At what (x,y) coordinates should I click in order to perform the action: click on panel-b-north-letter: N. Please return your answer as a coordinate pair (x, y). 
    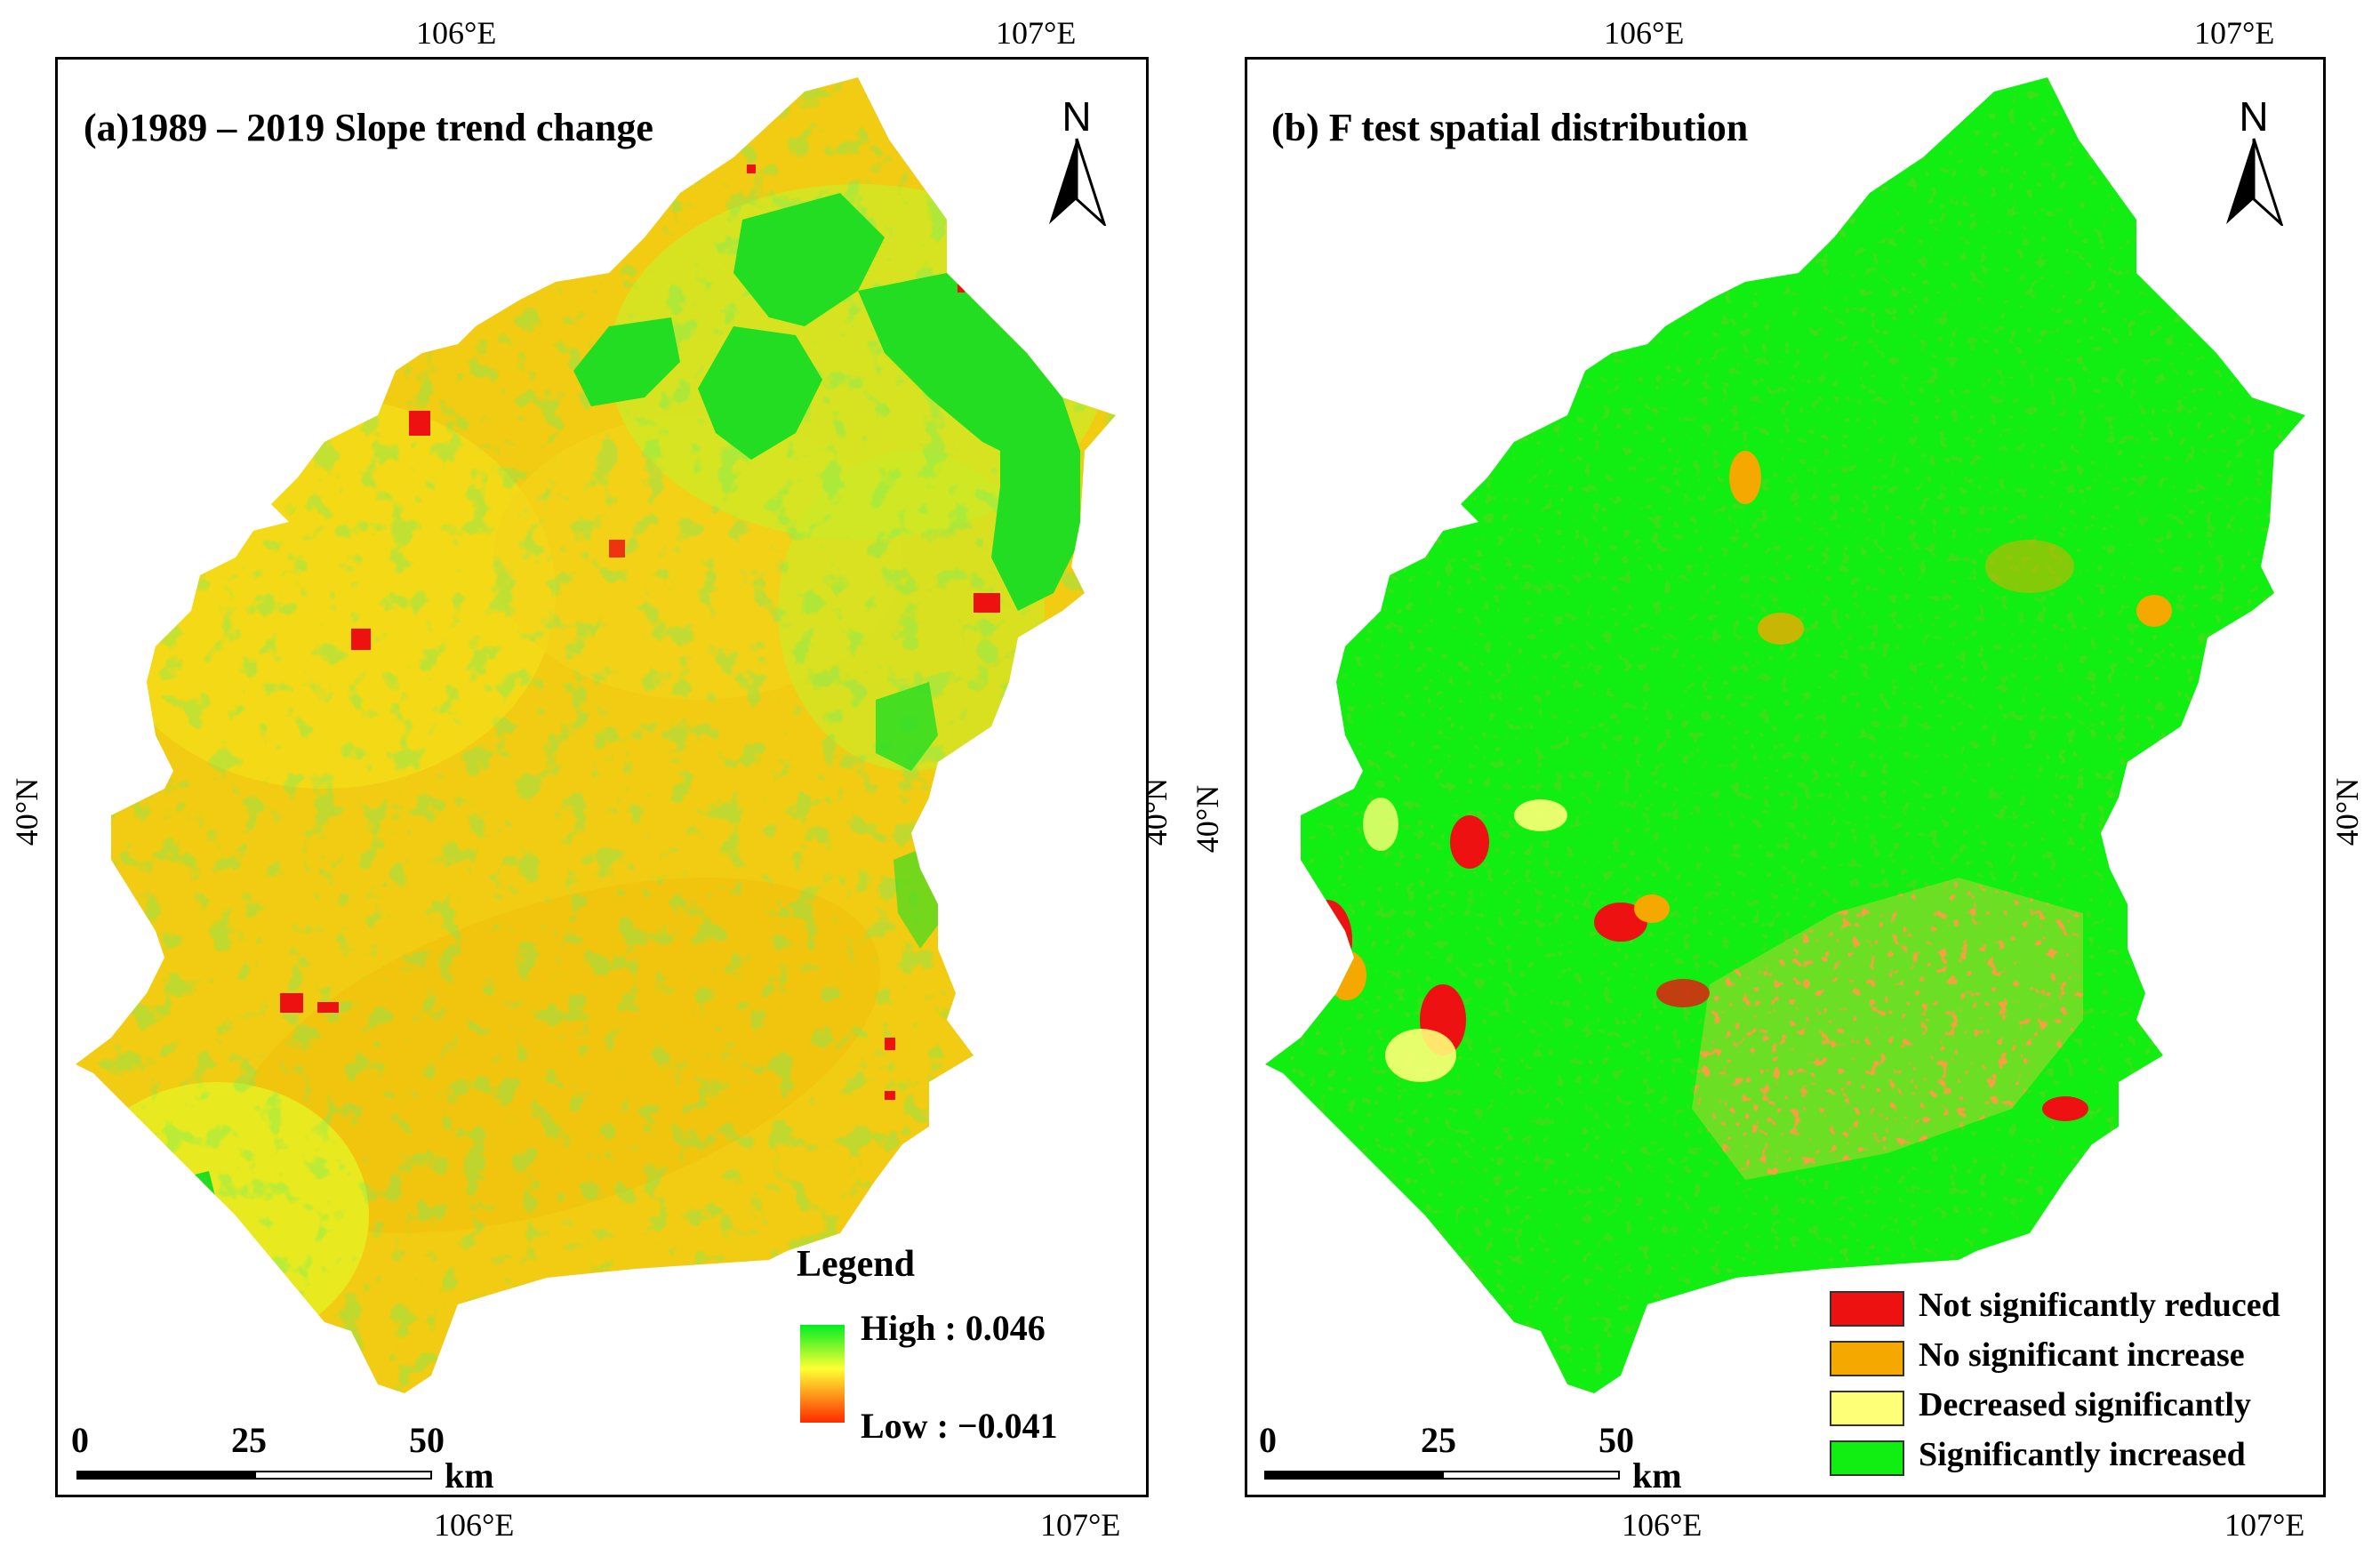
    Looking at the image, I should click on (2254, 117).